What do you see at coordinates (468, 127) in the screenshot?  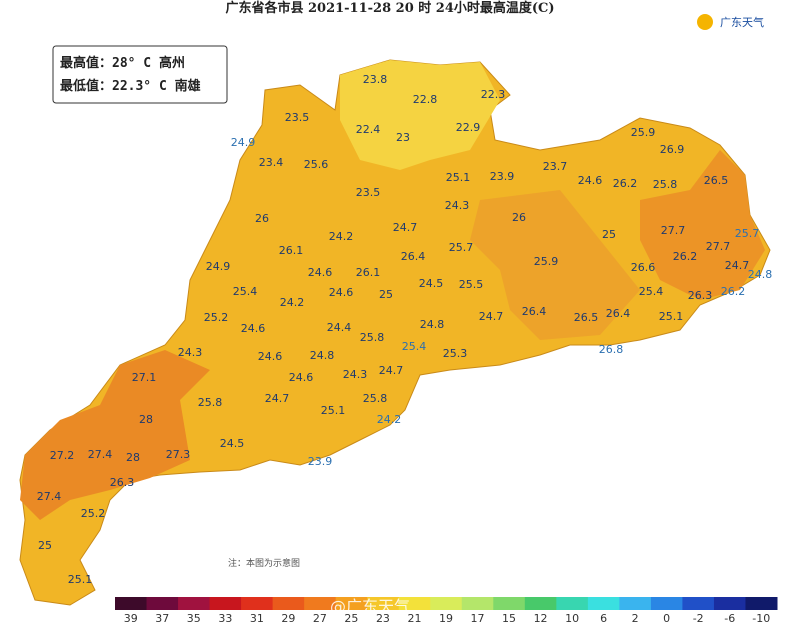 I see `station-temp: 22.9` at bounding box center [468, 127].